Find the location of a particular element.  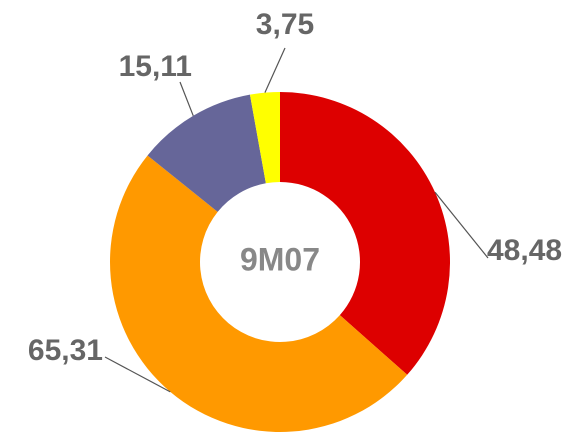

value-label: 48,48 is located at coordinates (524, 250).